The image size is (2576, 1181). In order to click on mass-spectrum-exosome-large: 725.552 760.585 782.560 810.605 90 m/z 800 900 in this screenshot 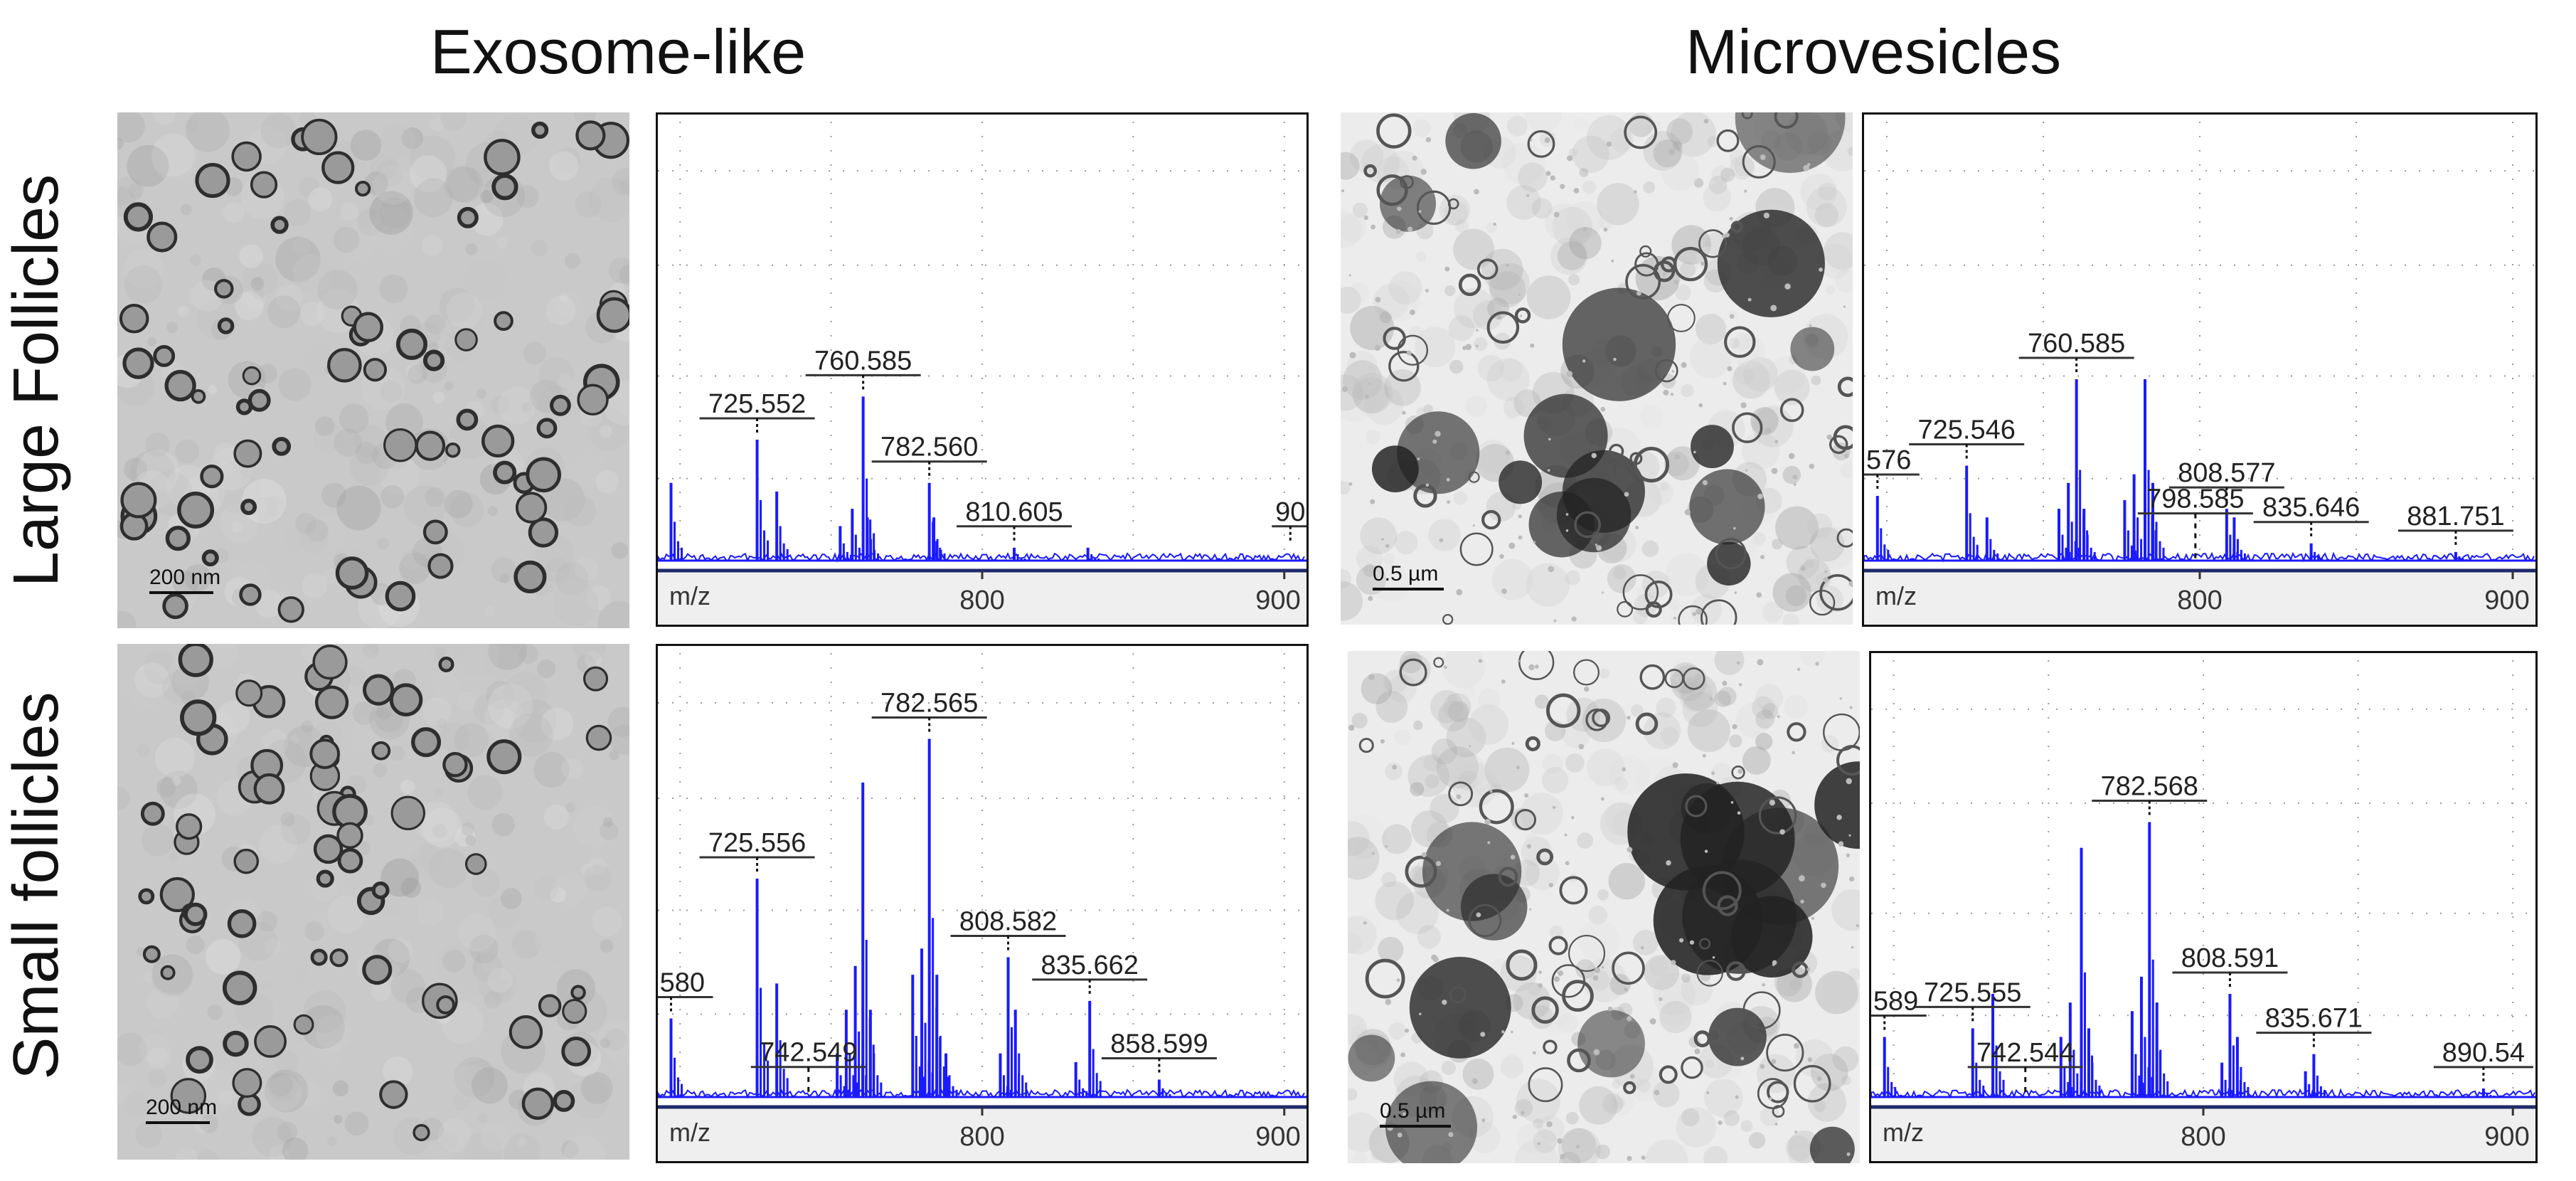, I will do `click(982, 369)`.